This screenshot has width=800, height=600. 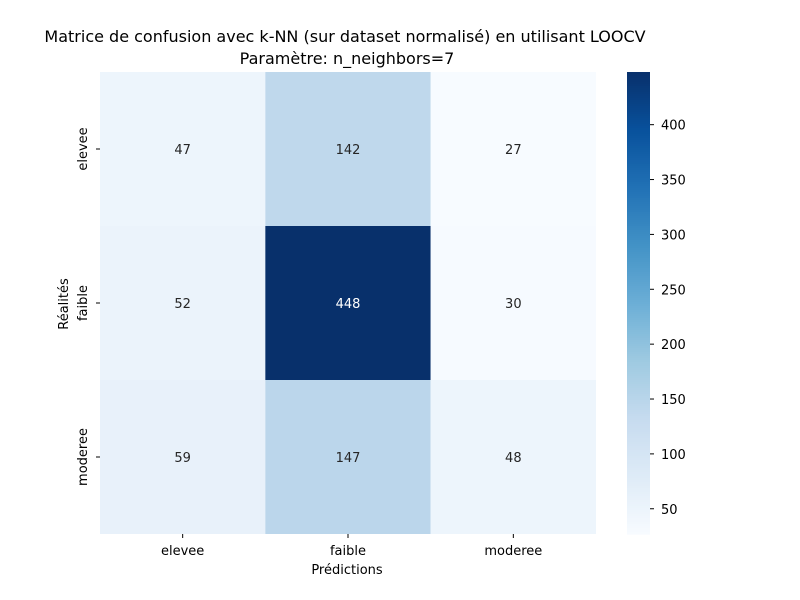 I want to click on cell-value-label: 448, so click(x=348, y=304).